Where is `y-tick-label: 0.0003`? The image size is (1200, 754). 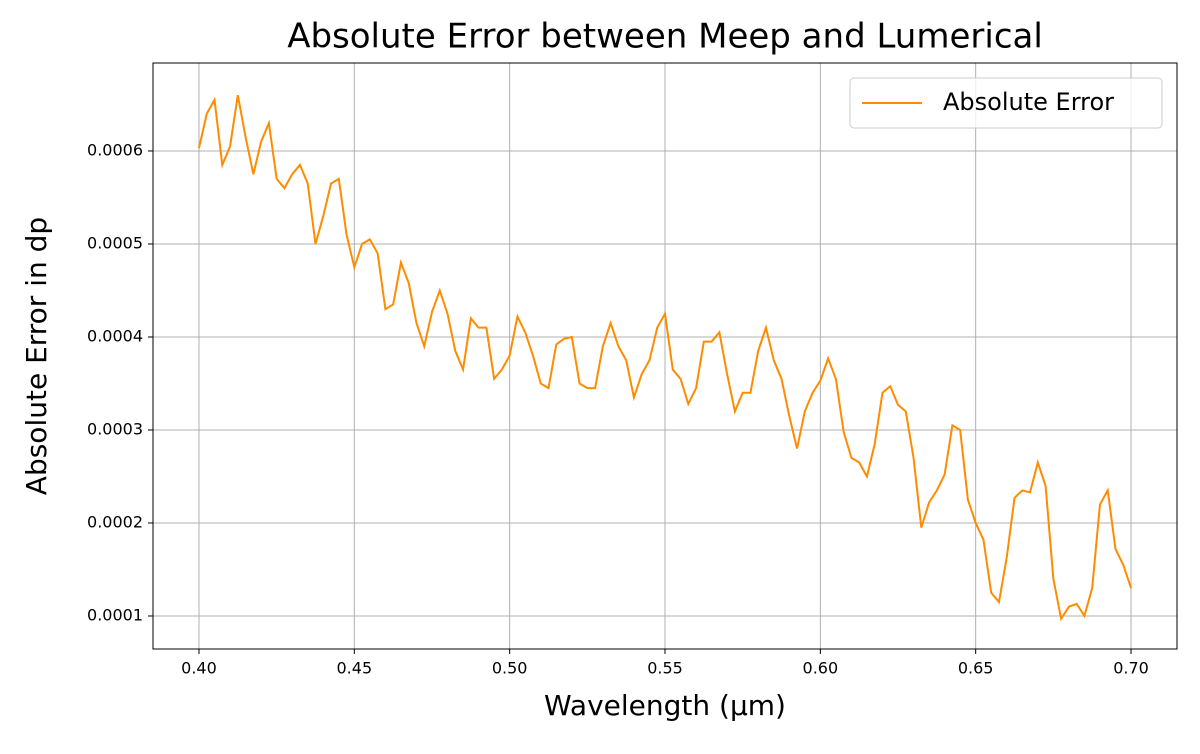 y-tick-label: 0.0003 is located at coordinates (115, 428).